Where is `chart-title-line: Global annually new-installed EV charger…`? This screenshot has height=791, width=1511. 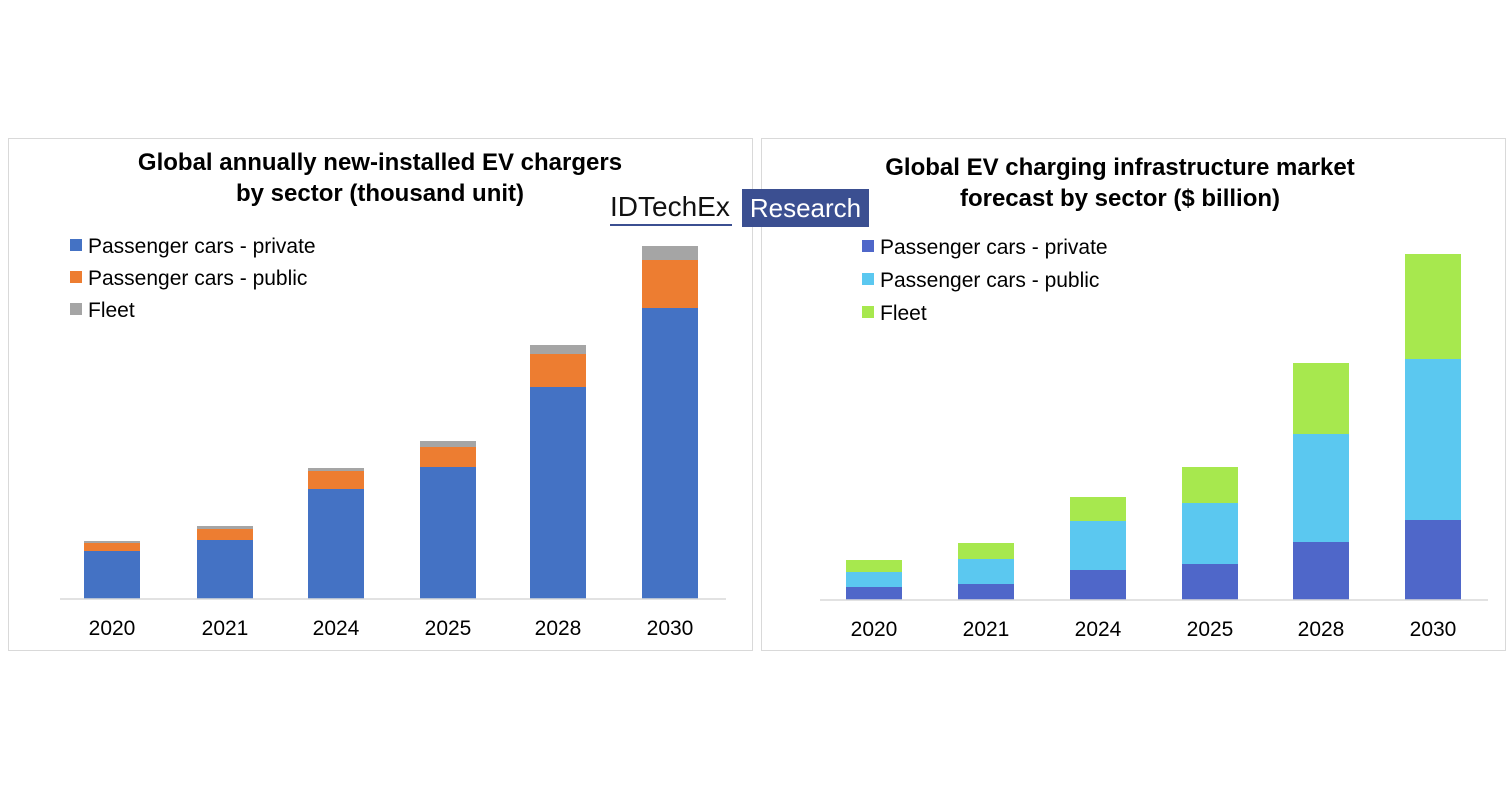
chart-title-line: Global annually new-installed EV charger… is located at coordinates (380, 162).